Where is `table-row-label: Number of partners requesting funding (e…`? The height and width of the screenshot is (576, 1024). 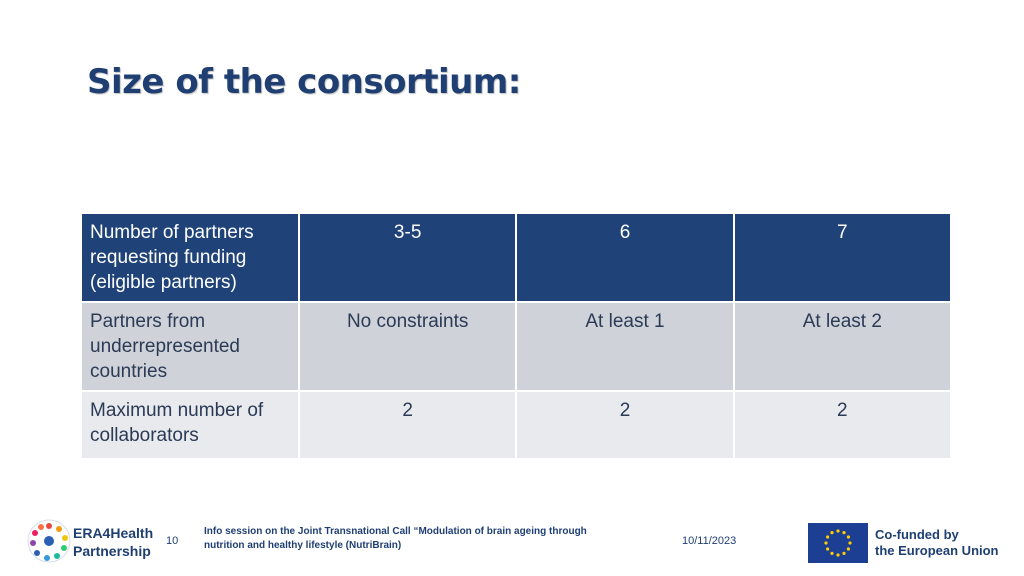 table-row-label: Number of partners requesting funding (e… is located at coordinates (190, 257).